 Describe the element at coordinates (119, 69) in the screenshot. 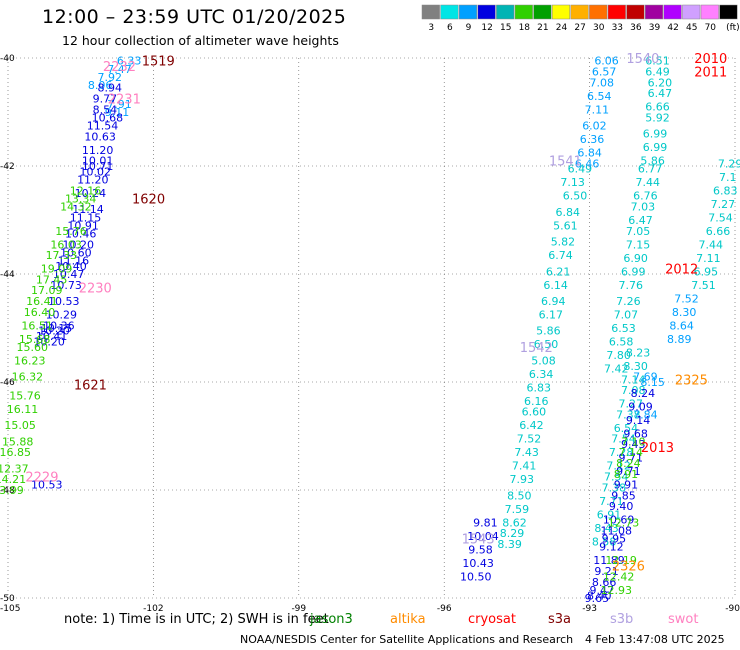

I see `data-point-label: 7.47` at that location.